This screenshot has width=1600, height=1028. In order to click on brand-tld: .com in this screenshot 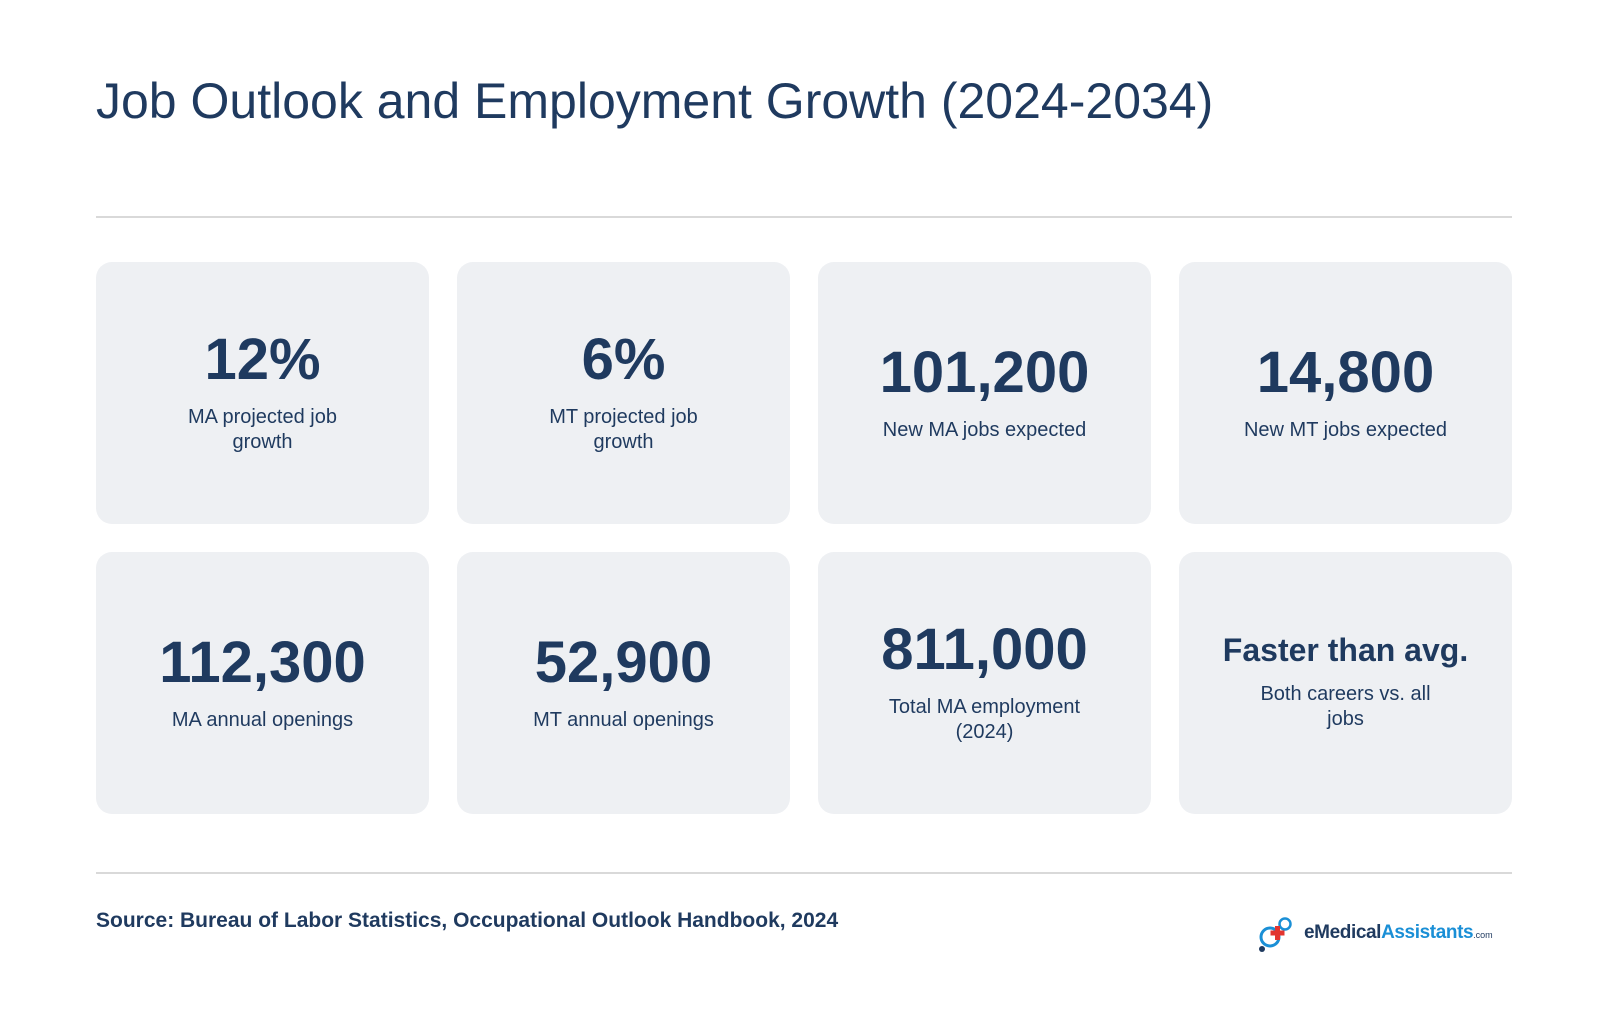, I will do `click(1483, 935)`.